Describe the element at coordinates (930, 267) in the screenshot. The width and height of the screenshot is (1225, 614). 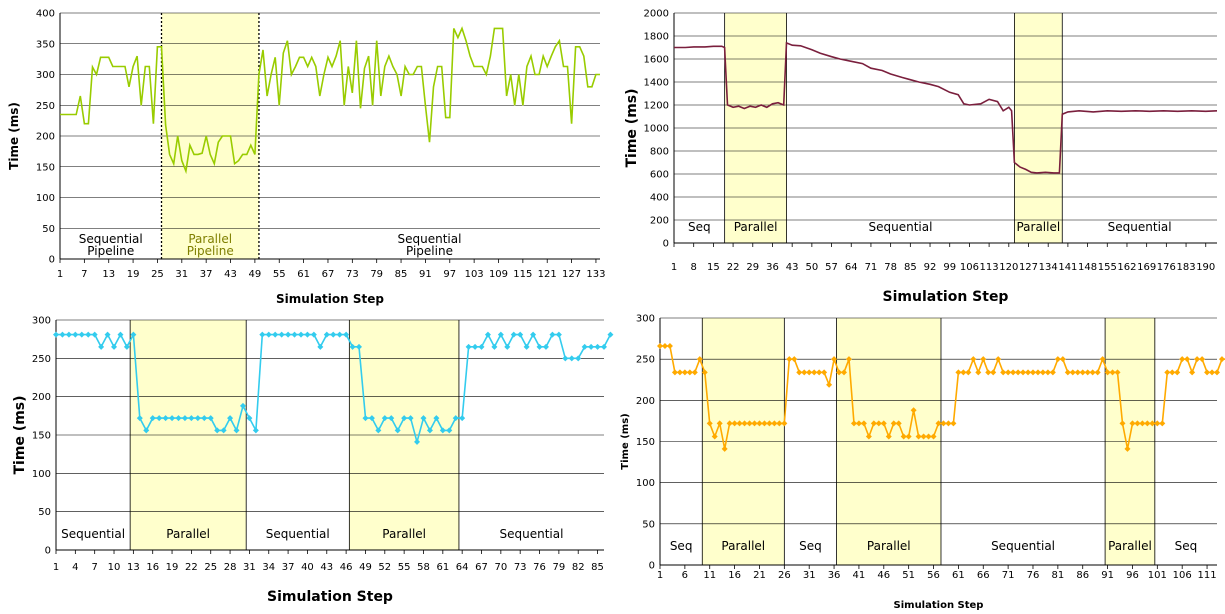
I see `x-tick-label: 92` at that location.